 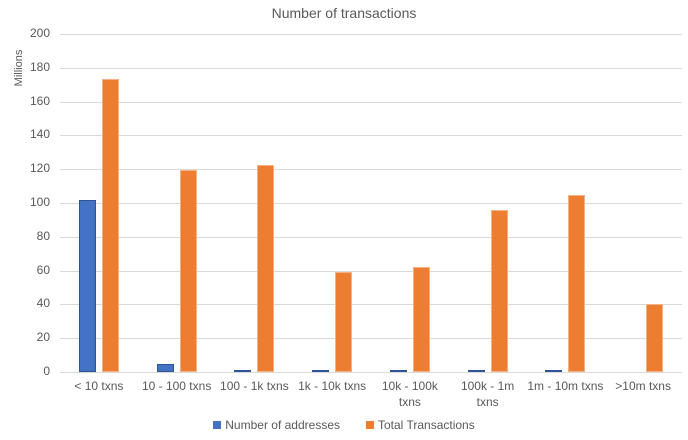 I want to click on y-tick-label: 180, so click(x=39, y=66).